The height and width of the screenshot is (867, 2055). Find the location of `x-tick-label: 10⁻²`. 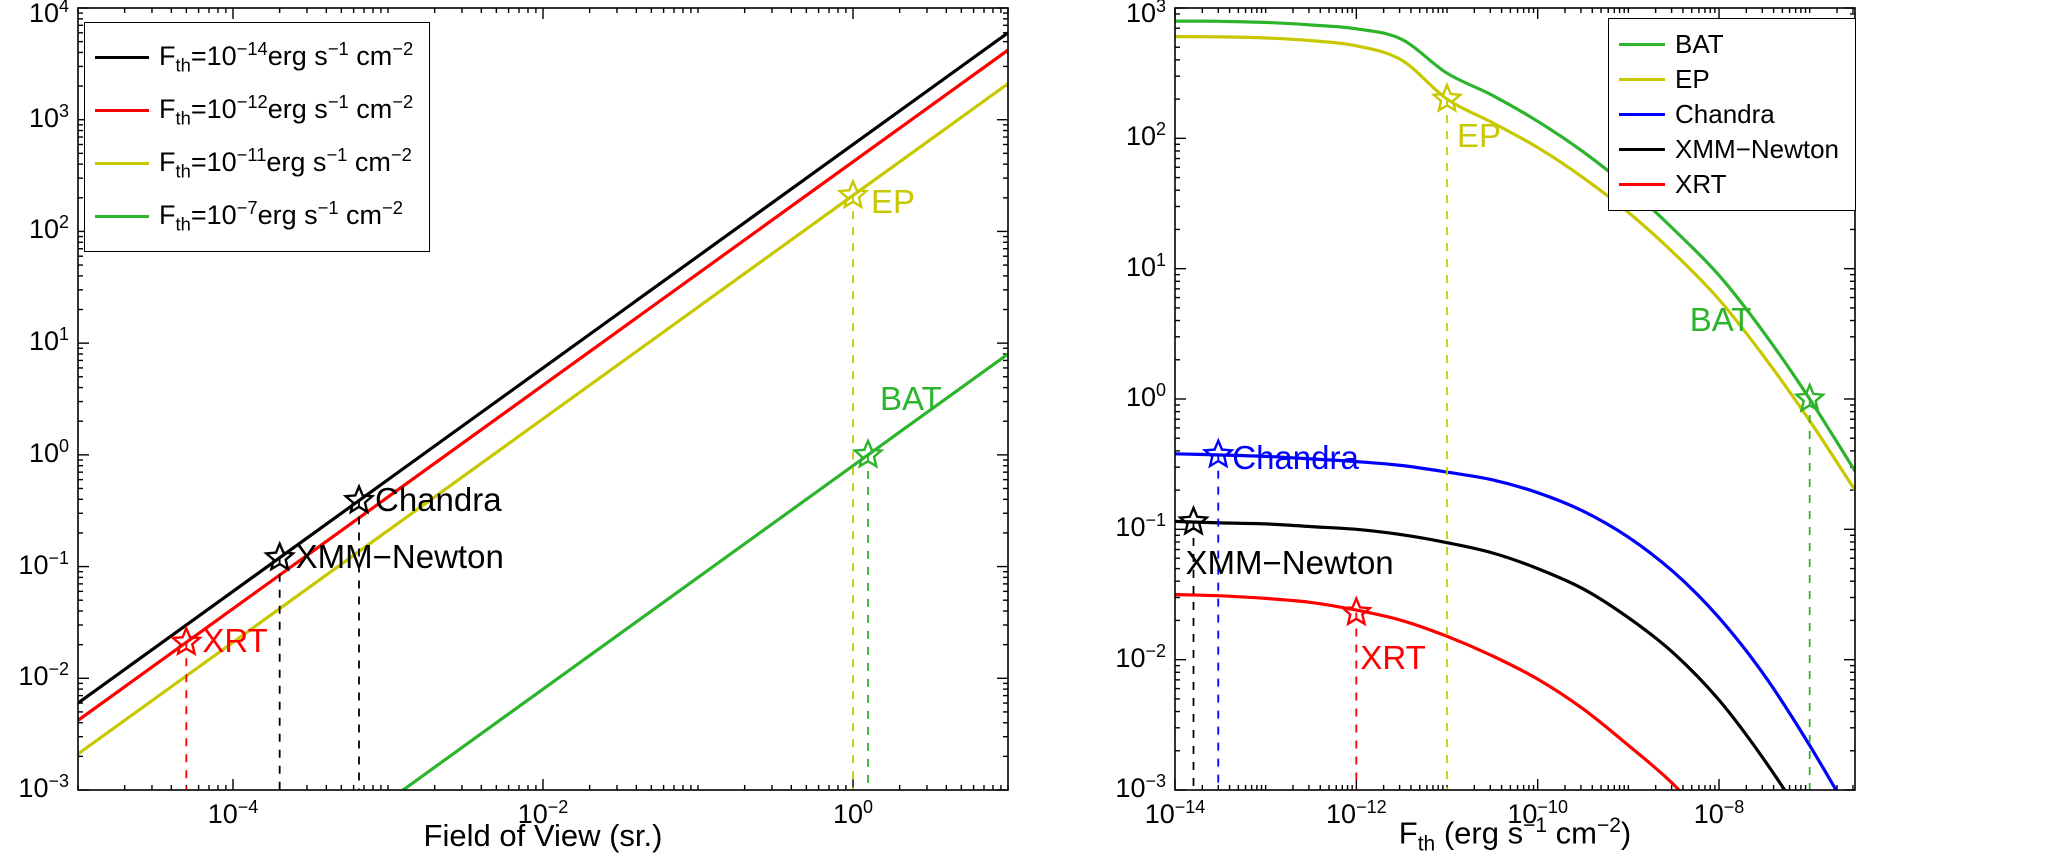

x-tick-label: 10⁻² is located at coordinates (543, 813).